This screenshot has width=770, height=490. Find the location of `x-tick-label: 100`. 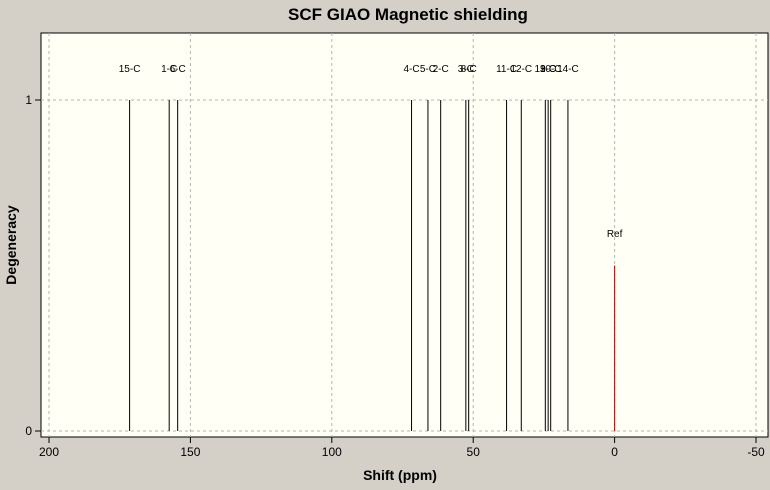

x-tick-label: 100 is located at coordinates (332, 452).